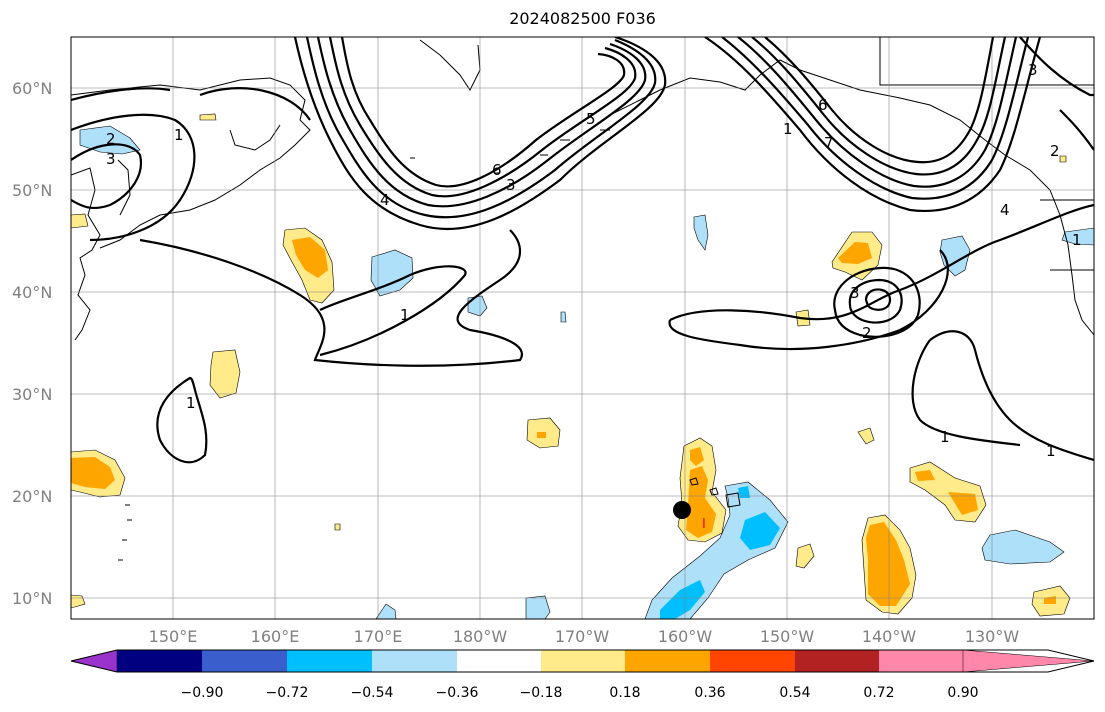 This screenshot has width=1105, height=712. I want to click on lon-label: 140°W, so click(889, 636).